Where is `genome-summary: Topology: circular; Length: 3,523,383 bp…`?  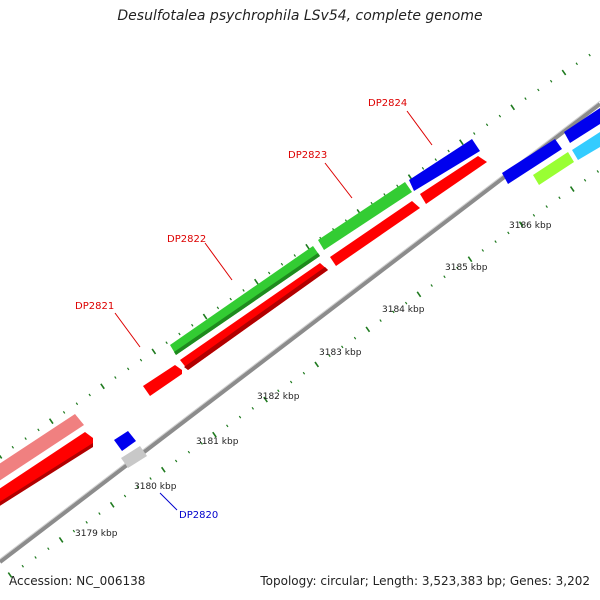
genome-summary: Topology: circular; Length: 3,523,383 bp… is located at coordinates (425, 581).